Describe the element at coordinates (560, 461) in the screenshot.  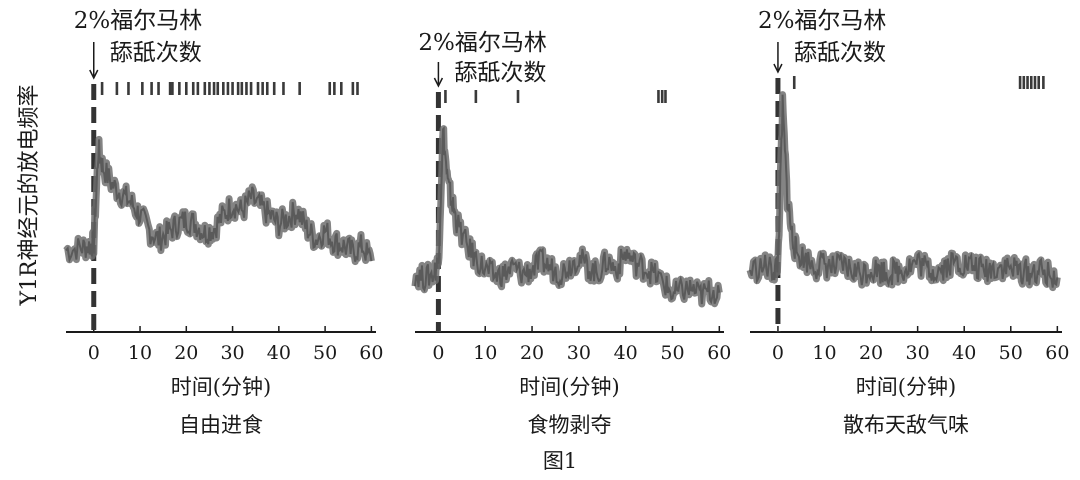
I see `figure-label: 图1` at that location.